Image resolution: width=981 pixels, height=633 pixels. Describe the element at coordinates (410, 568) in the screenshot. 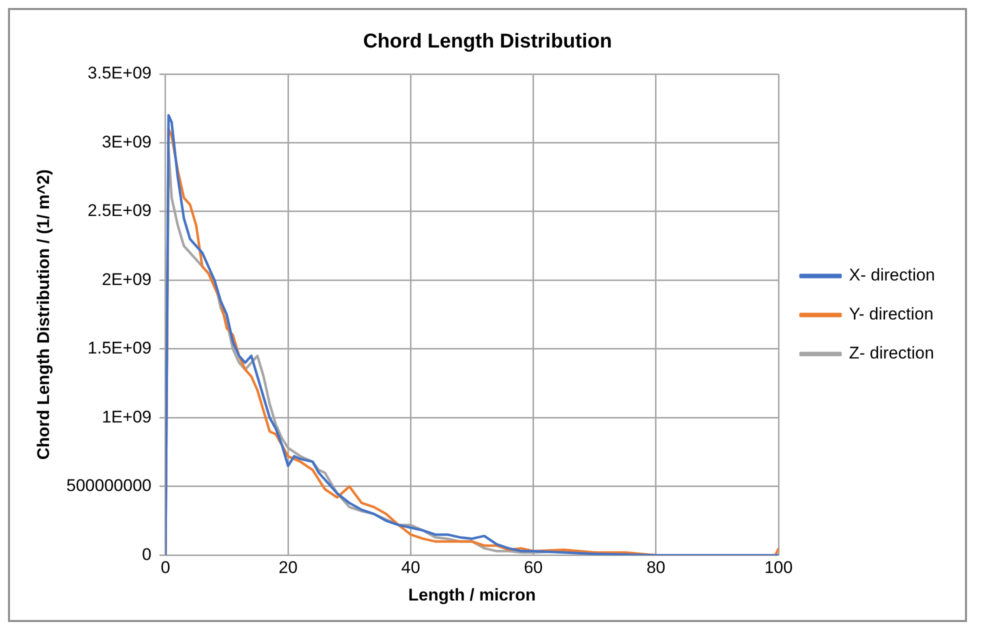

I see `x-tick-label: 40` at that location.